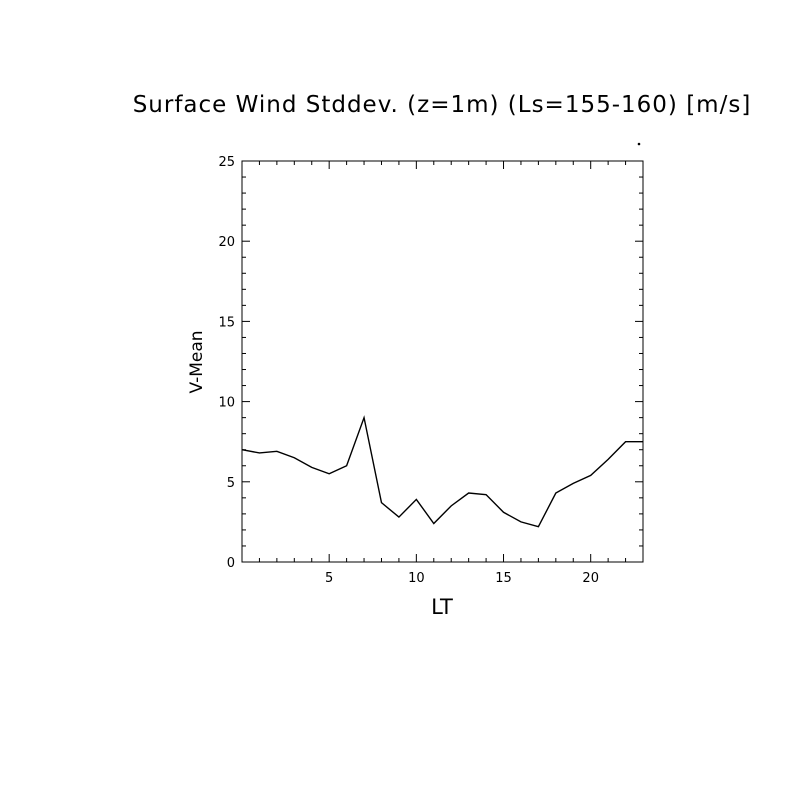 The height and width of the screenshot is (804, 804). I want to click on x-tick-label: 10, so click(416, 578).